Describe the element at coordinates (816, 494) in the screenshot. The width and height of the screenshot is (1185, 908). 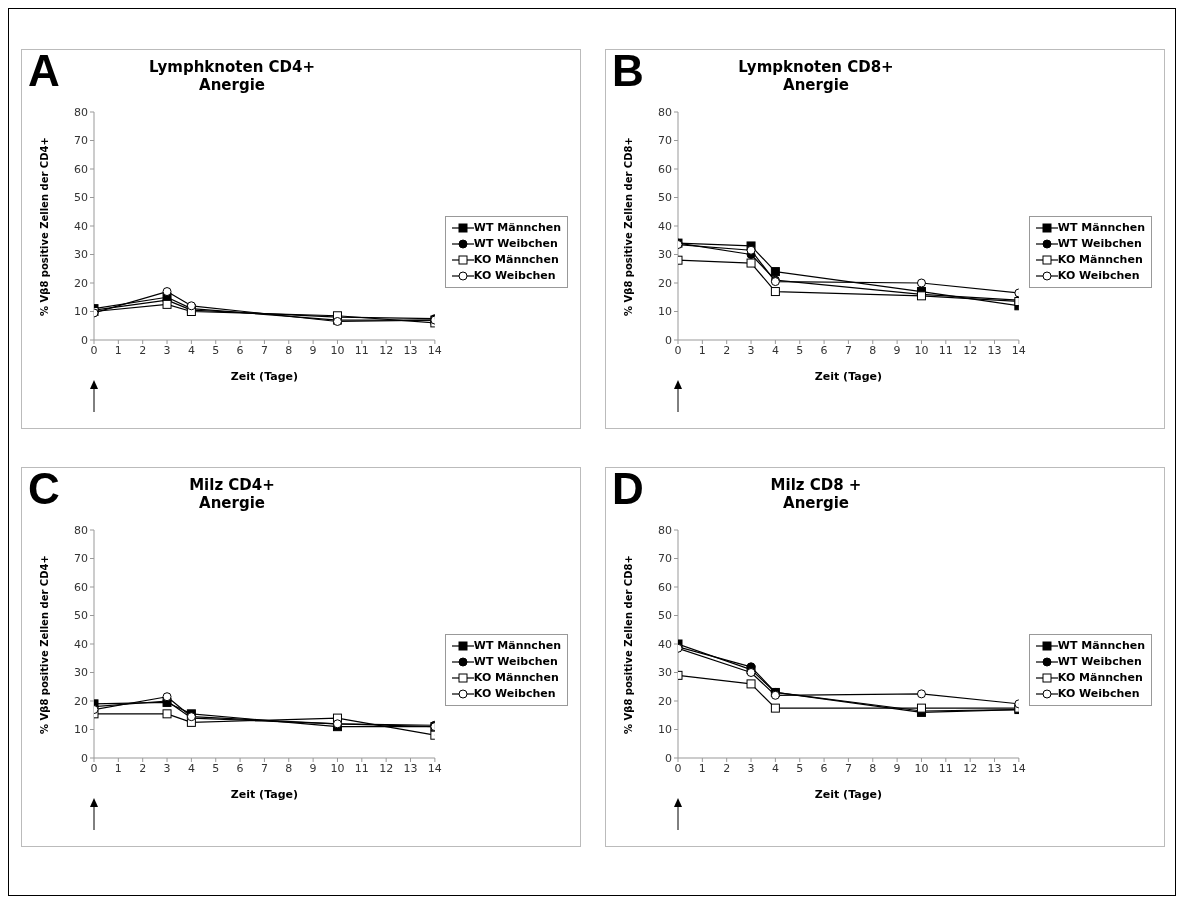
I see `chart-title: Milz CD8 + Anergie` at that location.